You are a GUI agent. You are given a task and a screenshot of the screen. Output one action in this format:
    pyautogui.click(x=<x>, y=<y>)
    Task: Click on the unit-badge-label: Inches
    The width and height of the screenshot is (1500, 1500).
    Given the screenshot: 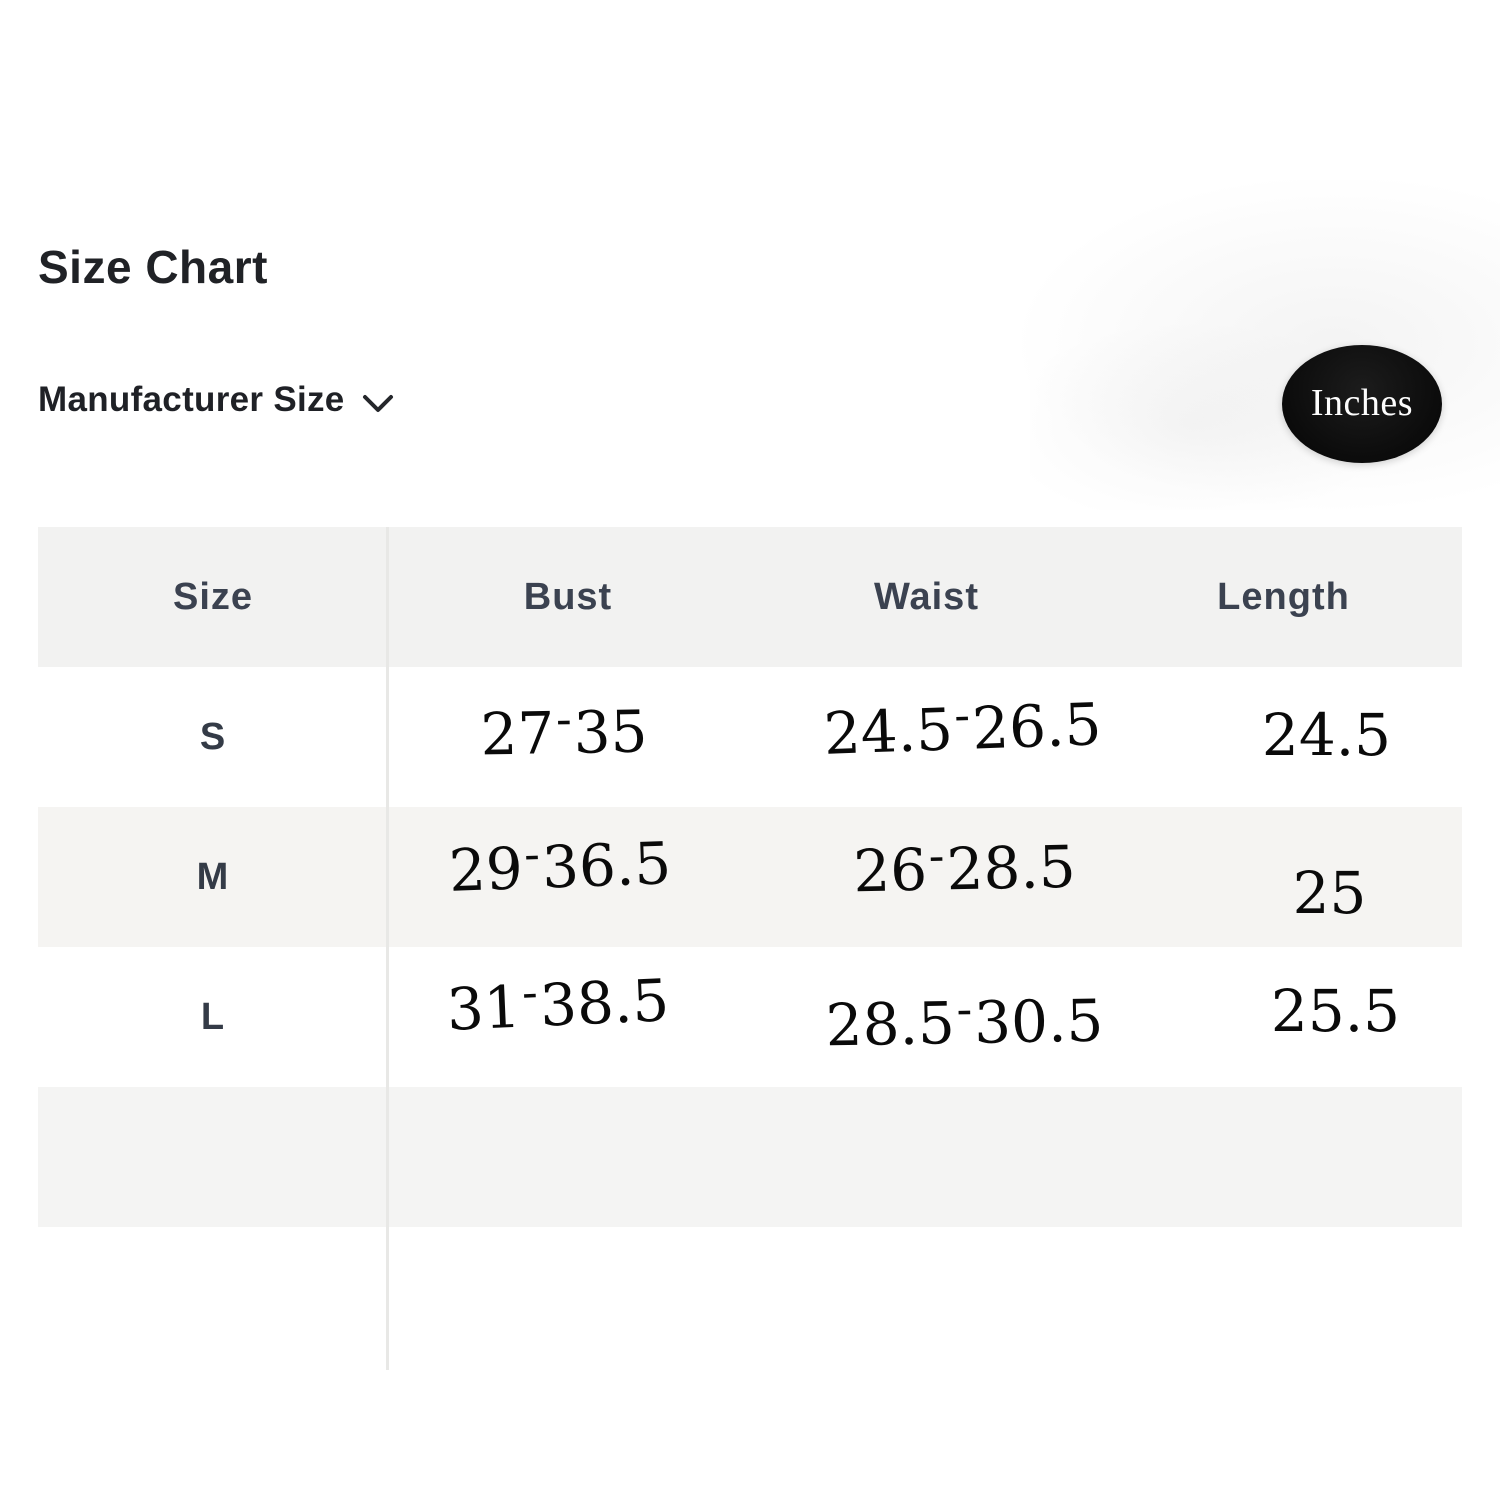 What is the action you would take?
    pyautogui.click(x=1362, y=403)
    